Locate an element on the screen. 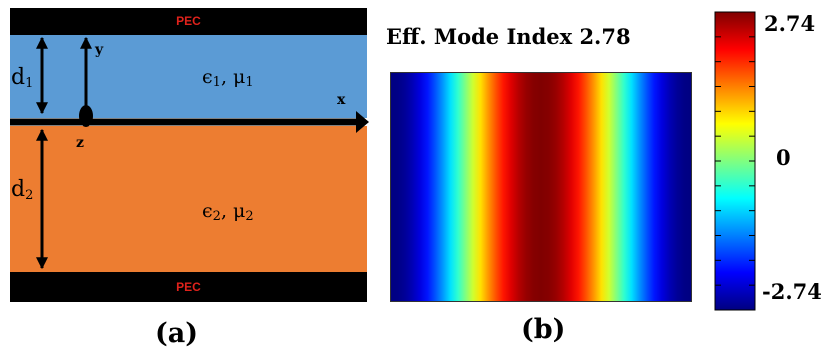 This screenshot has width=832, height=358. epsilon-subscript: 2 is located at coordinates (216, 216).